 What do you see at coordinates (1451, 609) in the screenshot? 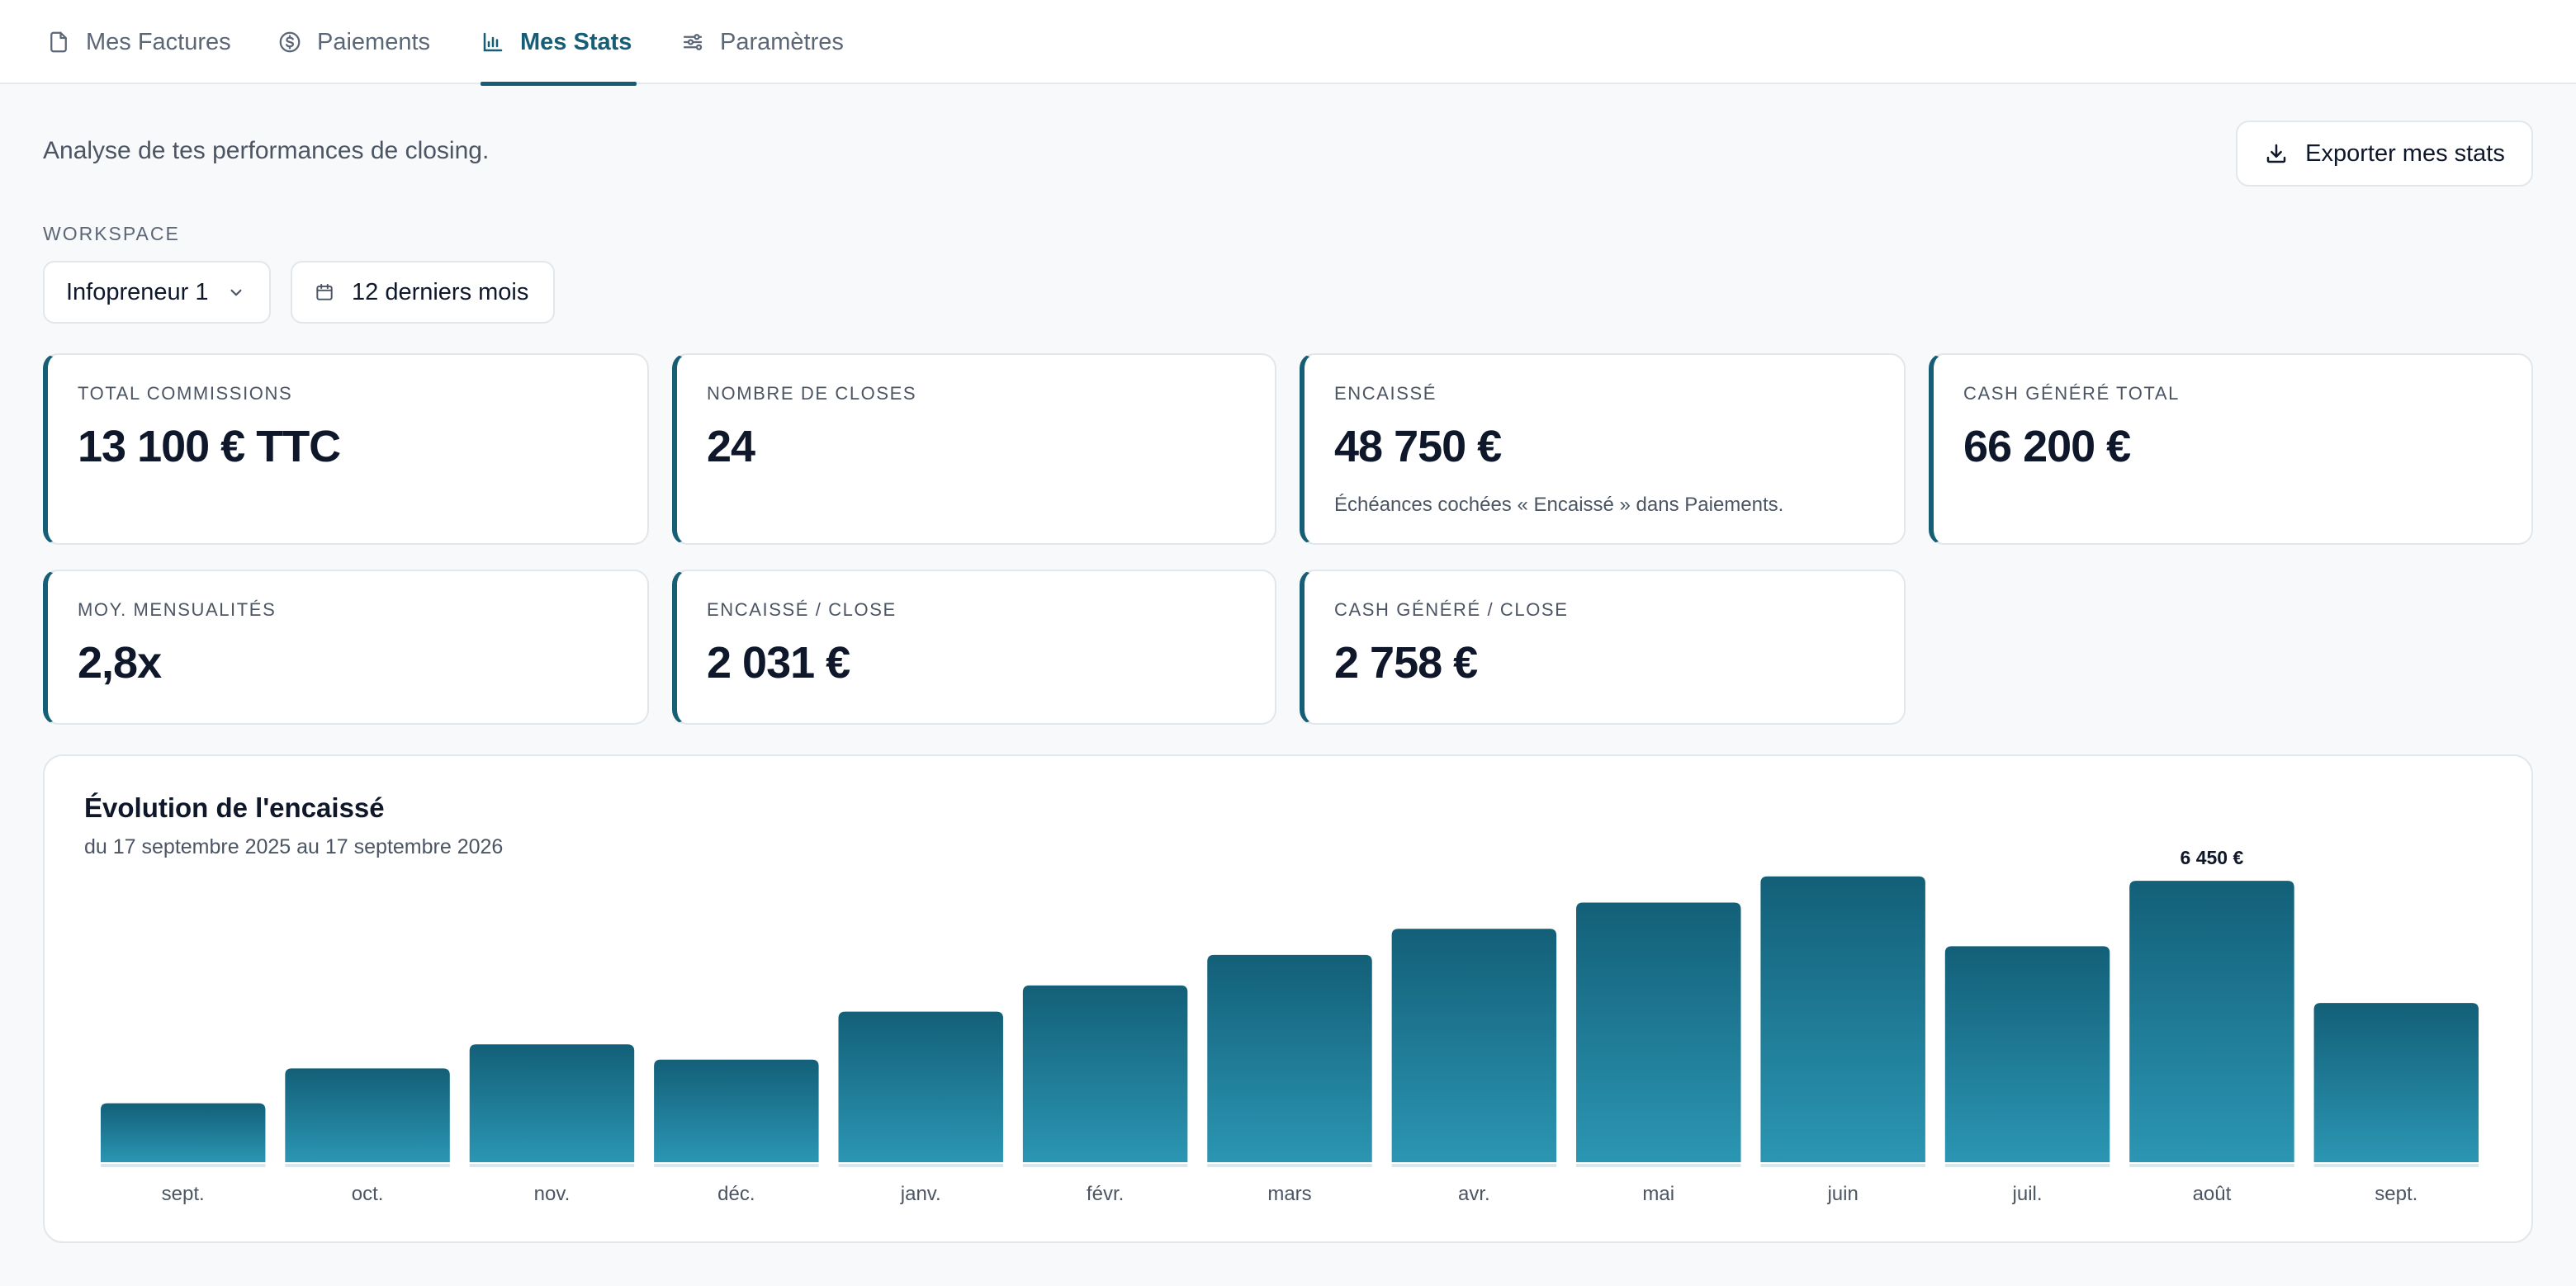
I see `kpi-label: CASH GÉNÉRÉ / CLOSE` at bounding box center [1451, 609].